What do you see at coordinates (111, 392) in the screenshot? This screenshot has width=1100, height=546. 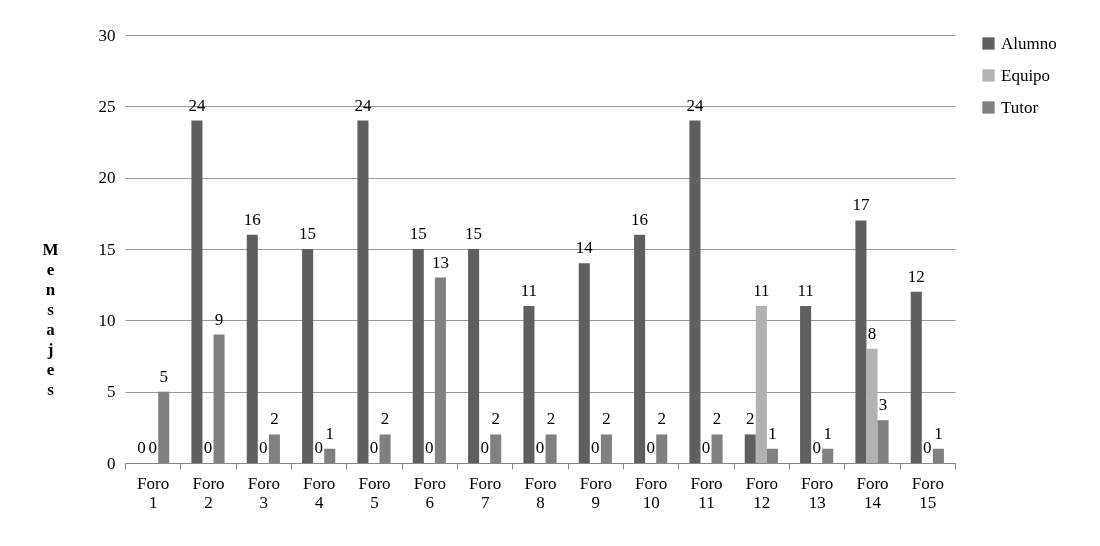 I see `y-tick-label: 5` at bounding box center [111, 392].